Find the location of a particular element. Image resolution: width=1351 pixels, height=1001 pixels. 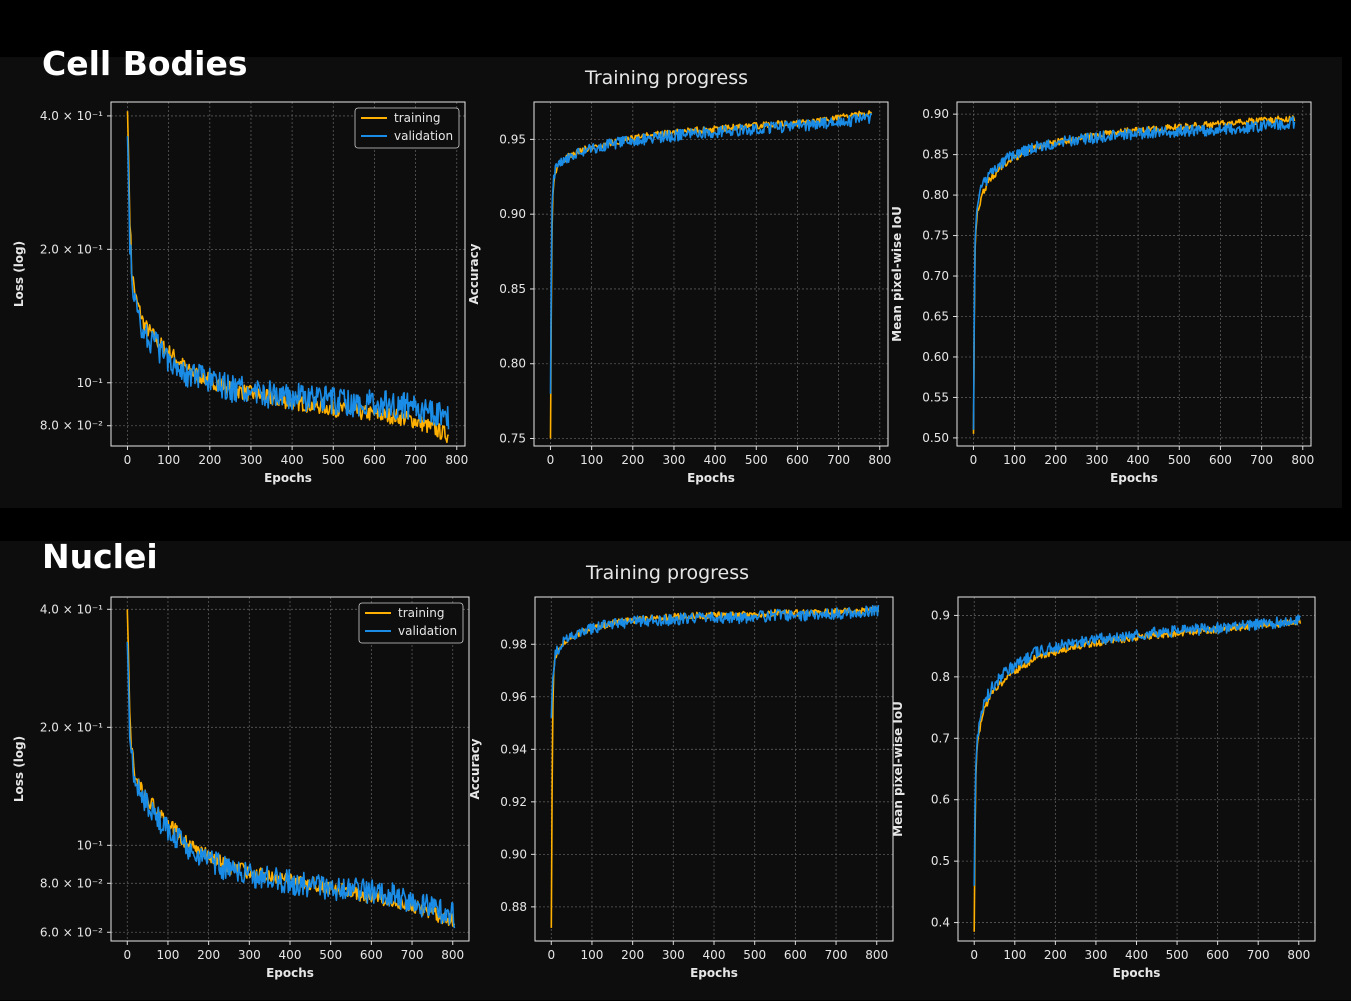

y-tick-label: 0.5 is located at coordinates (940, 861).